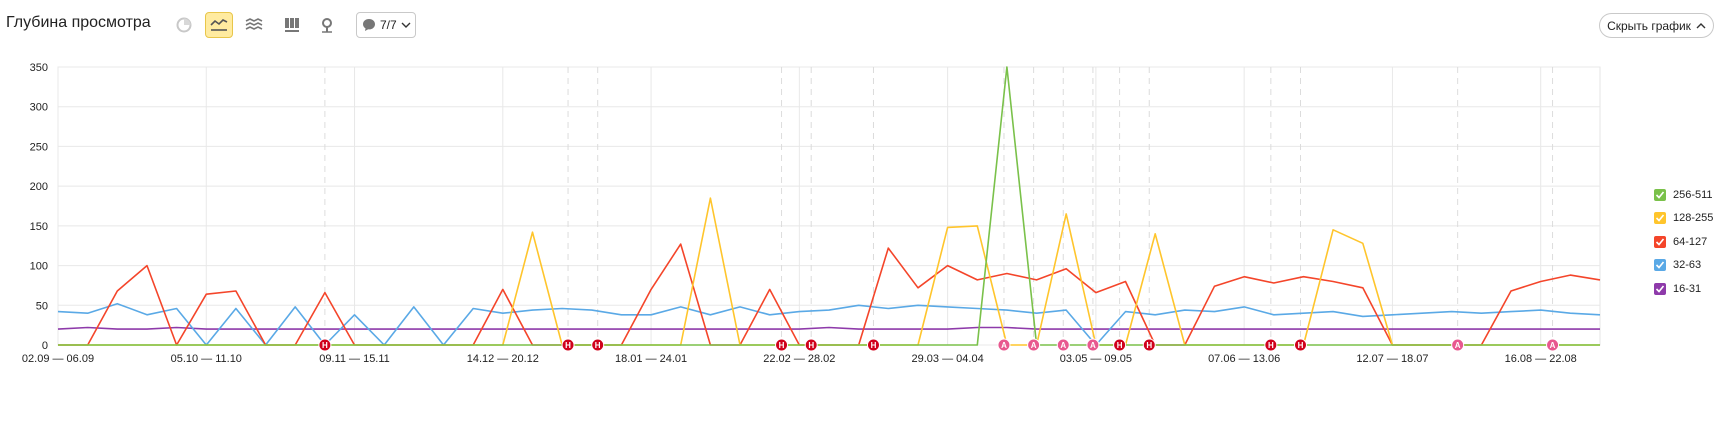 This screenshot has width=1724, height=431. Describe the element at coordinates (369, 25) in the screenshot. I see `speech-bubble-icon` at that location.